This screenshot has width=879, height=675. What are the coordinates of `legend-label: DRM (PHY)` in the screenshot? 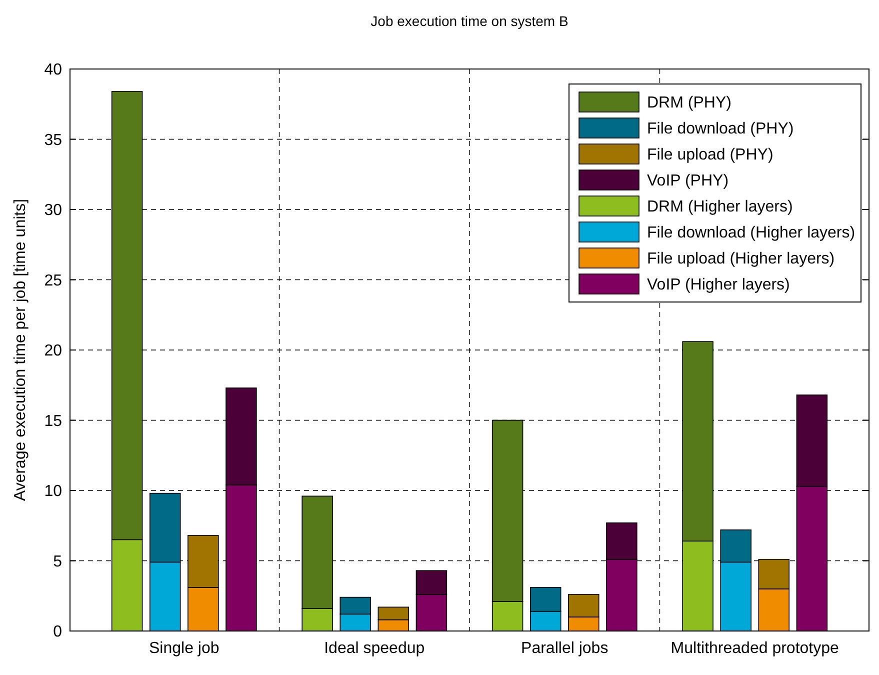 It's located at (689, 103).